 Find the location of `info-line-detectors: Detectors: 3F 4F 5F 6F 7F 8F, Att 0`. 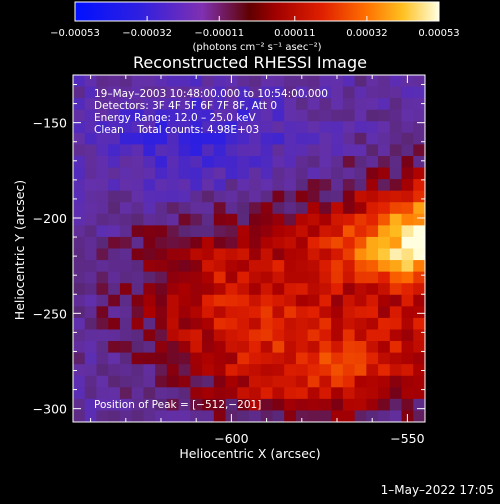

info-line-detectors: Detectors: 3F 4F 5F 6F 7F 8F, Att 0 is located at coordinates (185, 106).